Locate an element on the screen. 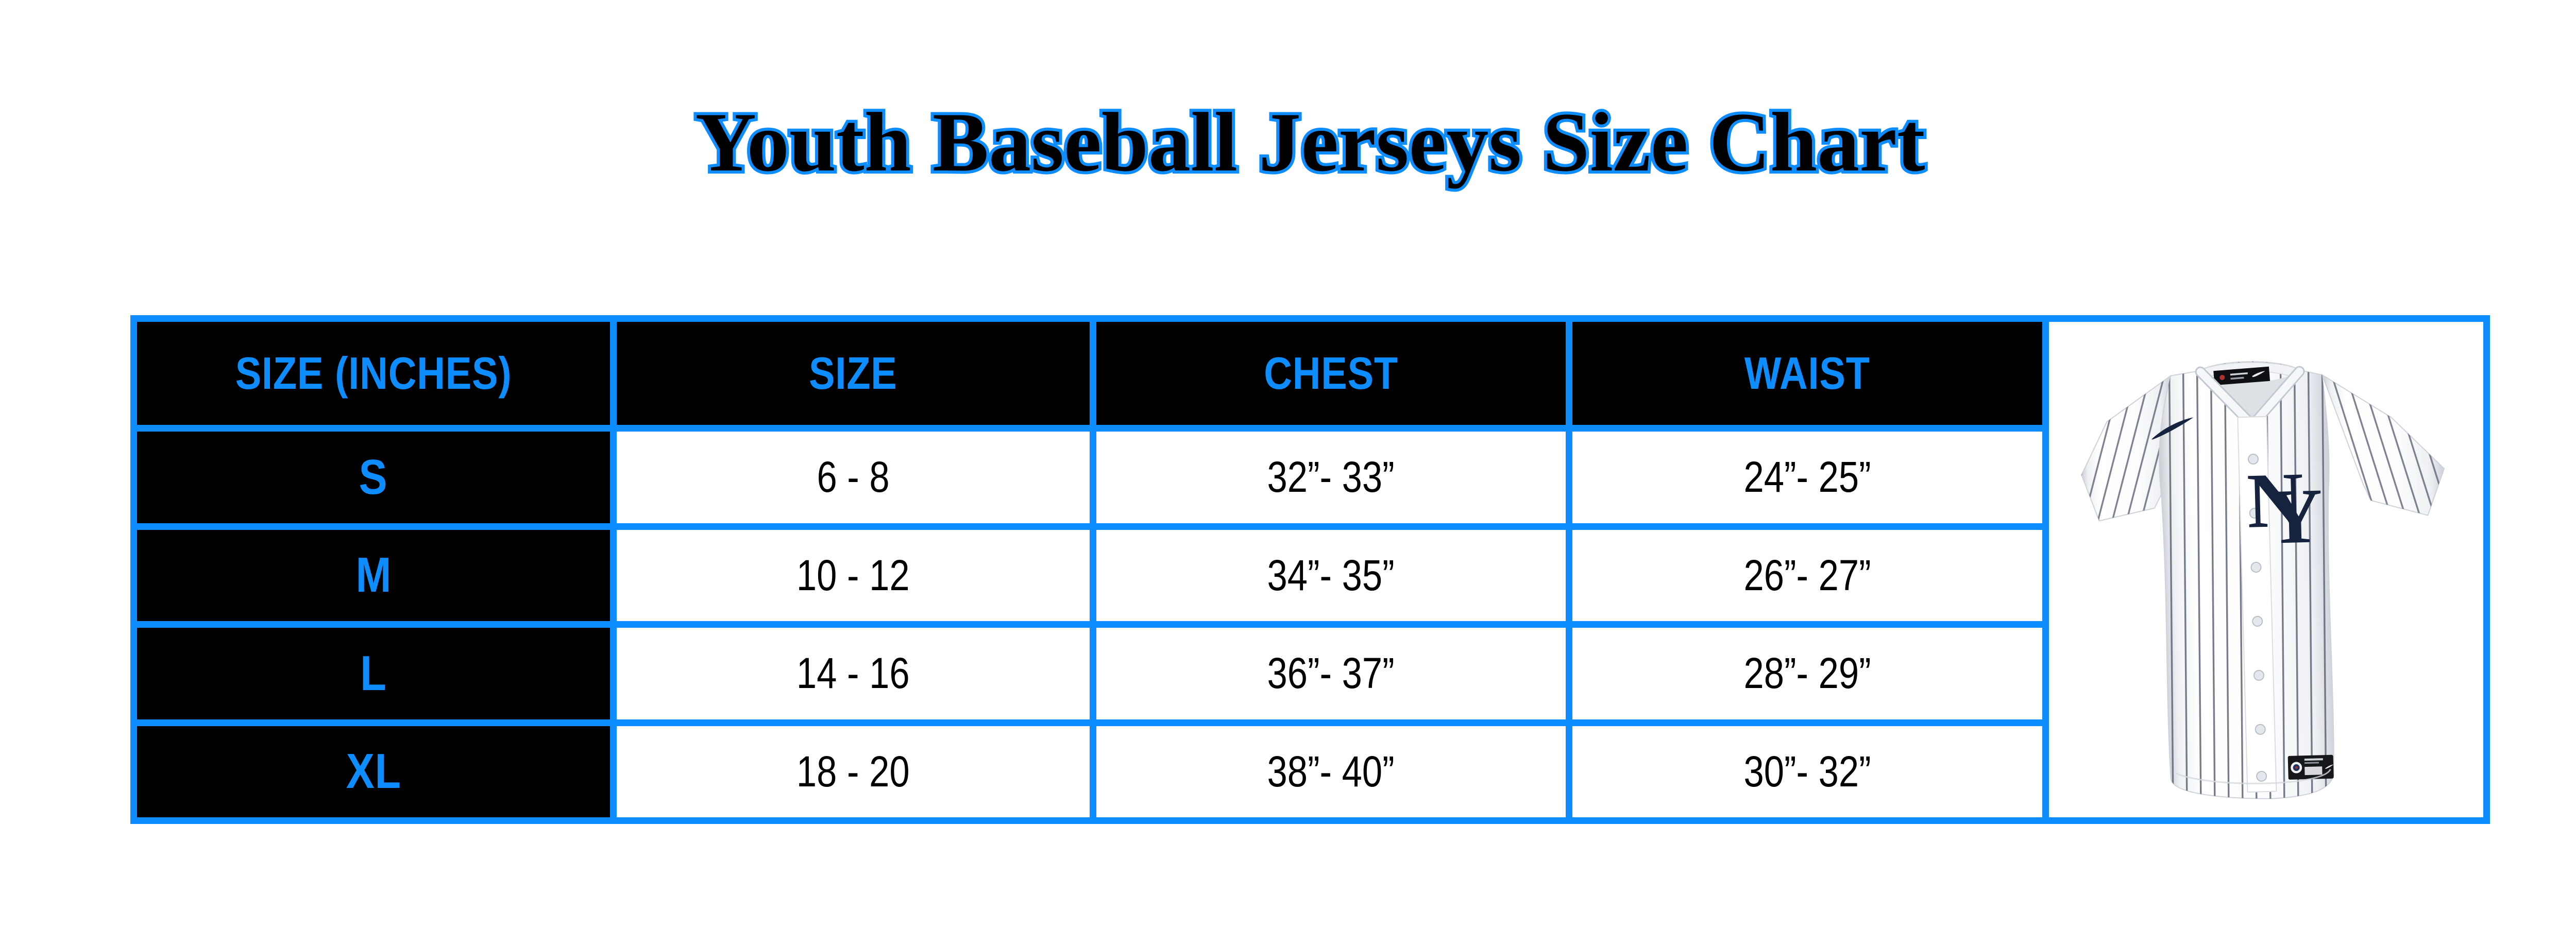 The image size is (2576, 945). cell-s-waist: 24”- 25” is located at coordinates (1807, 478).